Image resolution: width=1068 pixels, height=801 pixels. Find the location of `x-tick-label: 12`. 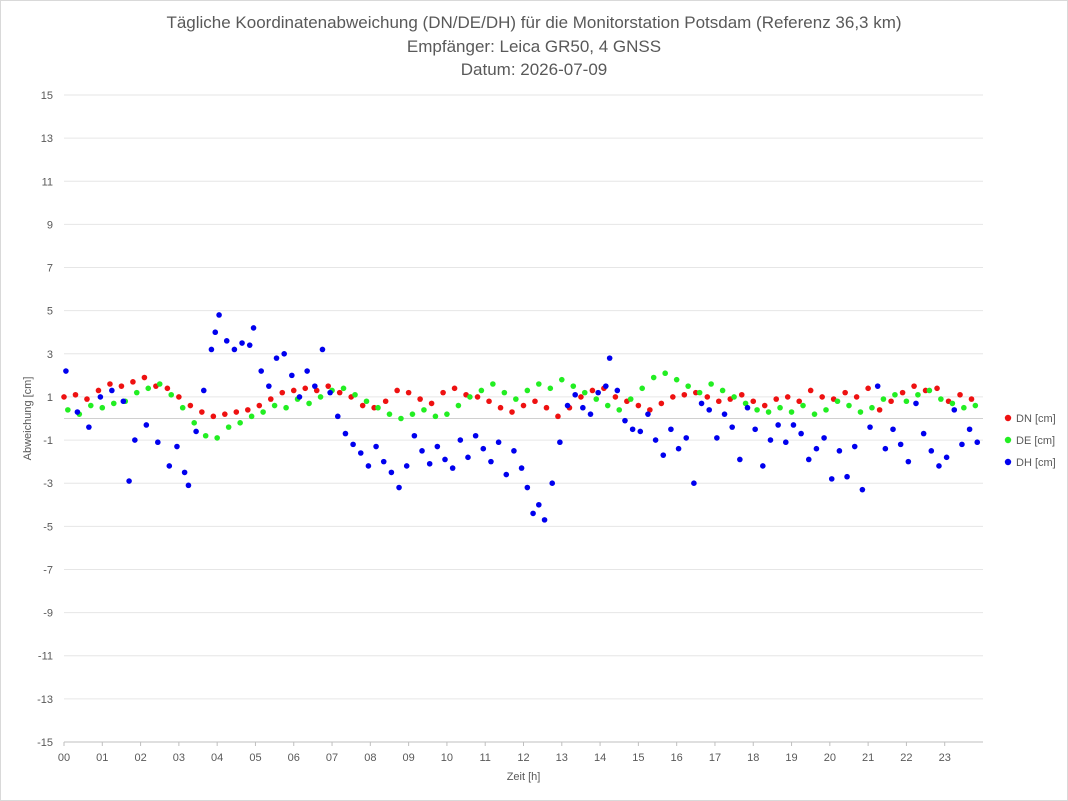

x-tick-label: 12 is located at coordinates (523, 758).